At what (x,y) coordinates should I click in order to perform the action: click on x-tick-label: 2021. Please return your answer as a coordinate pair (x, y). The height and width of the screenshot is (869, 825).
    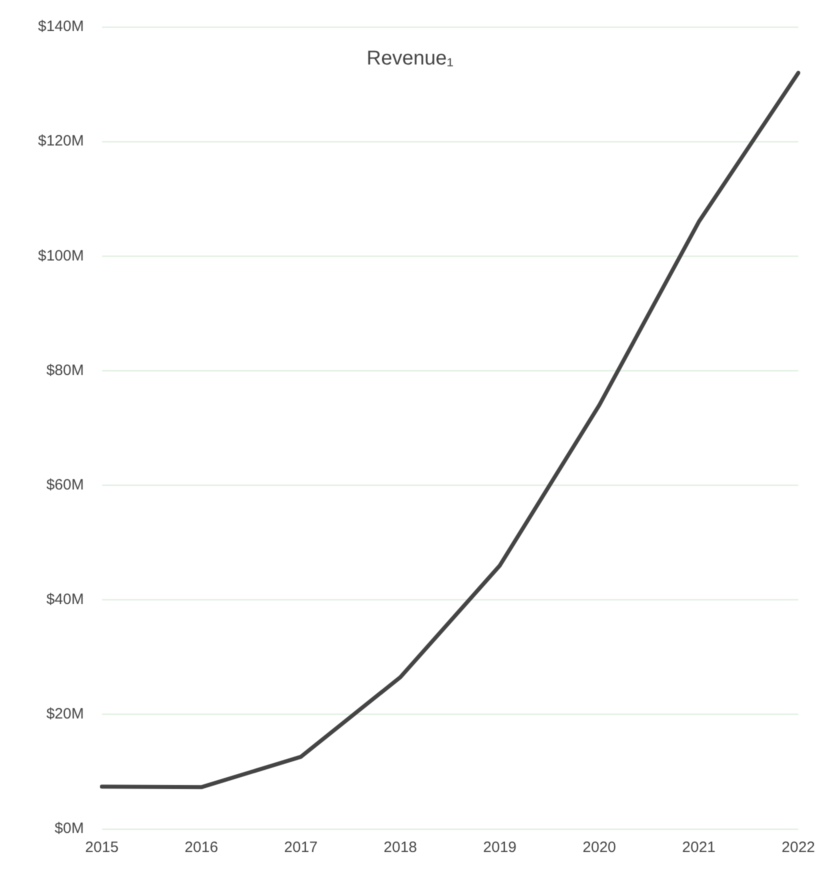
    Looking at the image, I should click on (699, 847).